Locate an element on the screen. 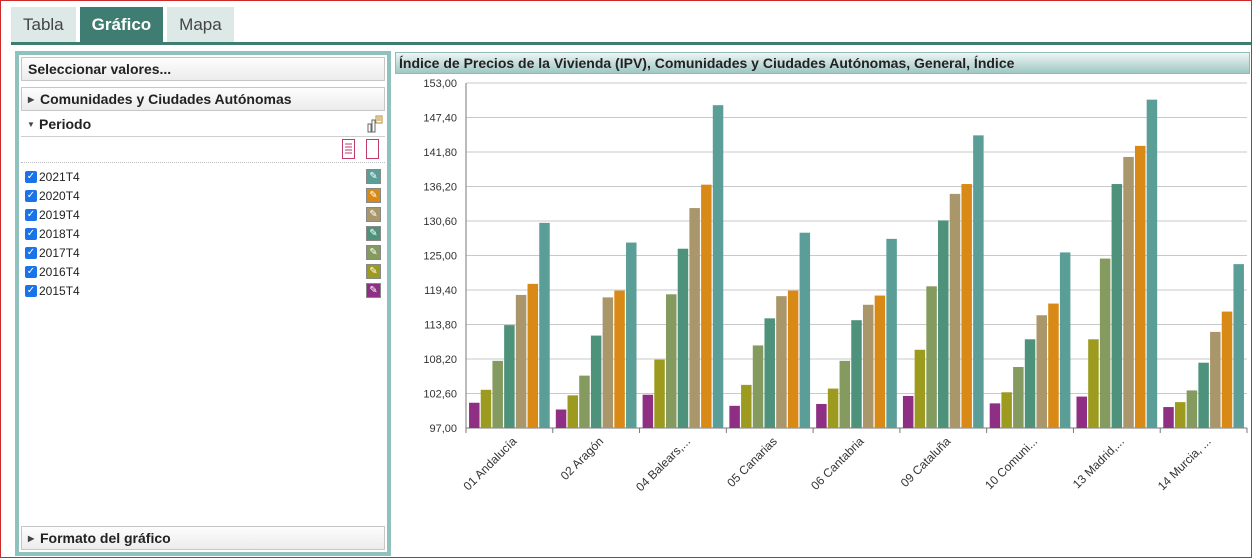 The image size is (1252, 558). tab-tabla: Tabla is located at coordinates (43, 24).